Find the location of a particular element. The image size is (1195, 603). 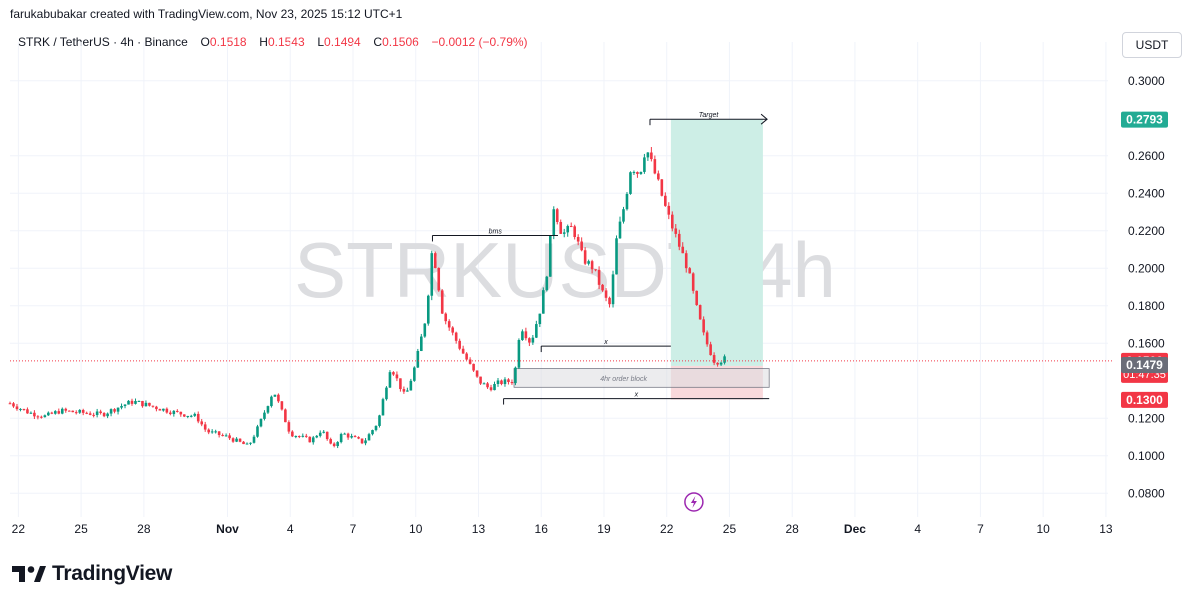

time-tick-label: 16 is located at coordinates (542, 529).